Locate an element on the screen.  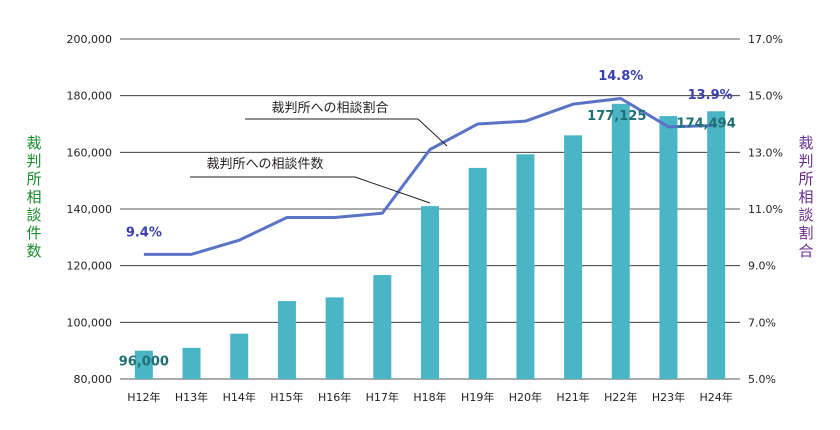
x-tick-label: H19年 is located at coordinates (477, 397).